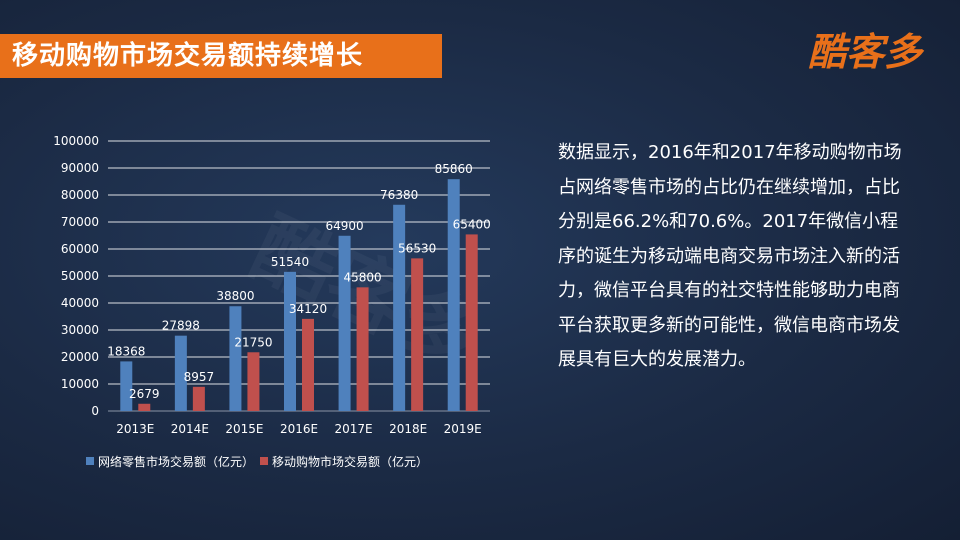 The image size is (960, 540). What do you see at coordinates (80, 195) in the screenshot?
I see `y-tick-label: 80000` at bounding box center [80, 195].